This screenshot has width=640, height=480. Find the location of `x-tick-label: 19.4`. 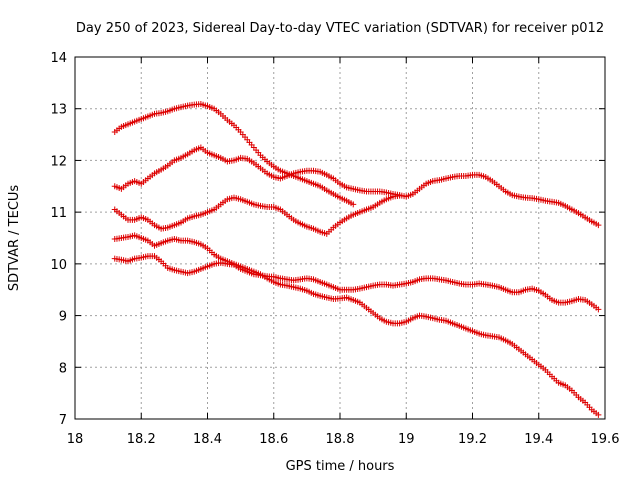

x-tick-label: 19.4 is located at coordinates (538, 439).